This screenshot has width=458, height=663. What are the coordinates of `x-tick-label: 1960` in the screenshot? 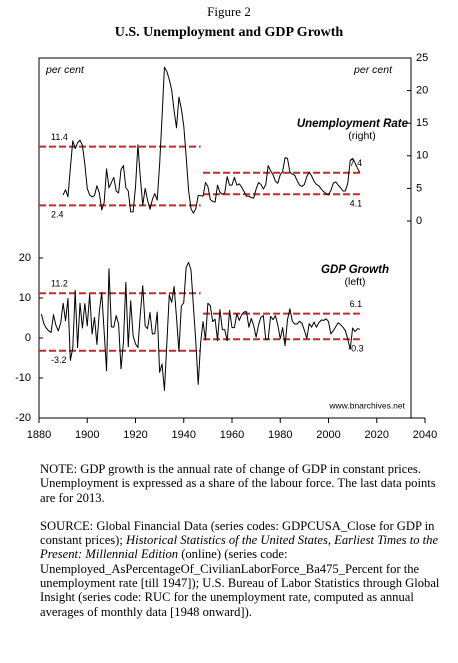 It's located at (232, 435).